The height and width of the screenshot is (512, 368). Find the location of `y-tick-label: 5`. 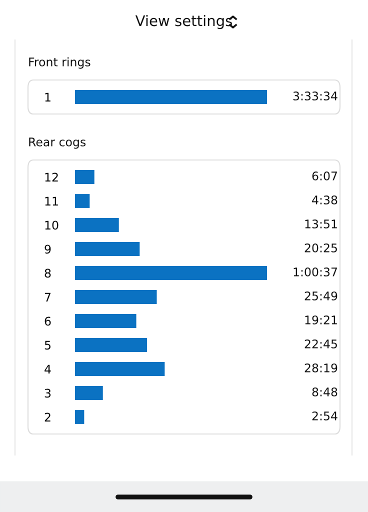

y-tick-label: 5 is located at coordinates (47, 345).